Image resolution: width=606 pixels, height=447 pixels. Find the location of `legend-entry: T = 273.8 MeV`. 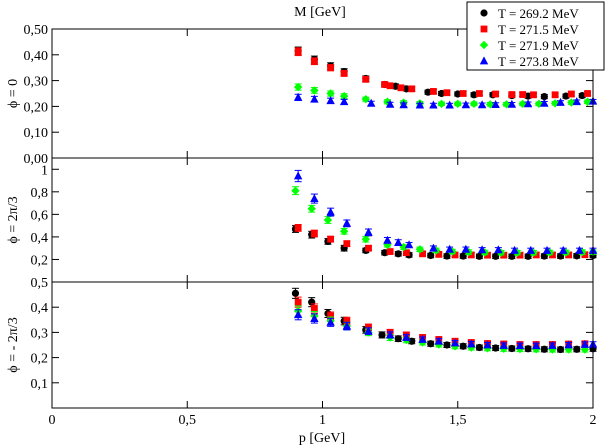

legend-entry: T = 273.8 MeV is located at coordinates (529, 61).